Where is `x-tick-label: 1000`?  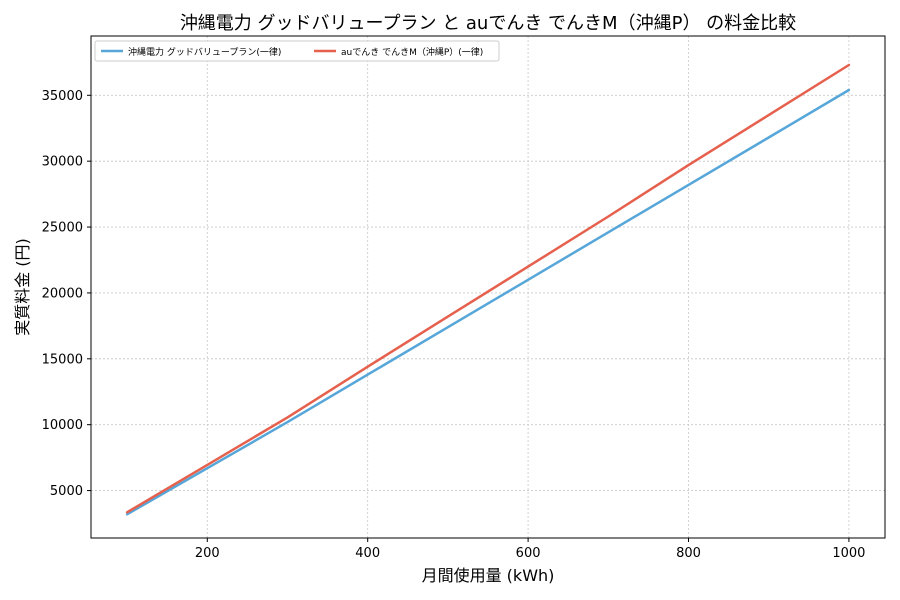
x-tick-label: 1000 is located at coordinates (848, 553).